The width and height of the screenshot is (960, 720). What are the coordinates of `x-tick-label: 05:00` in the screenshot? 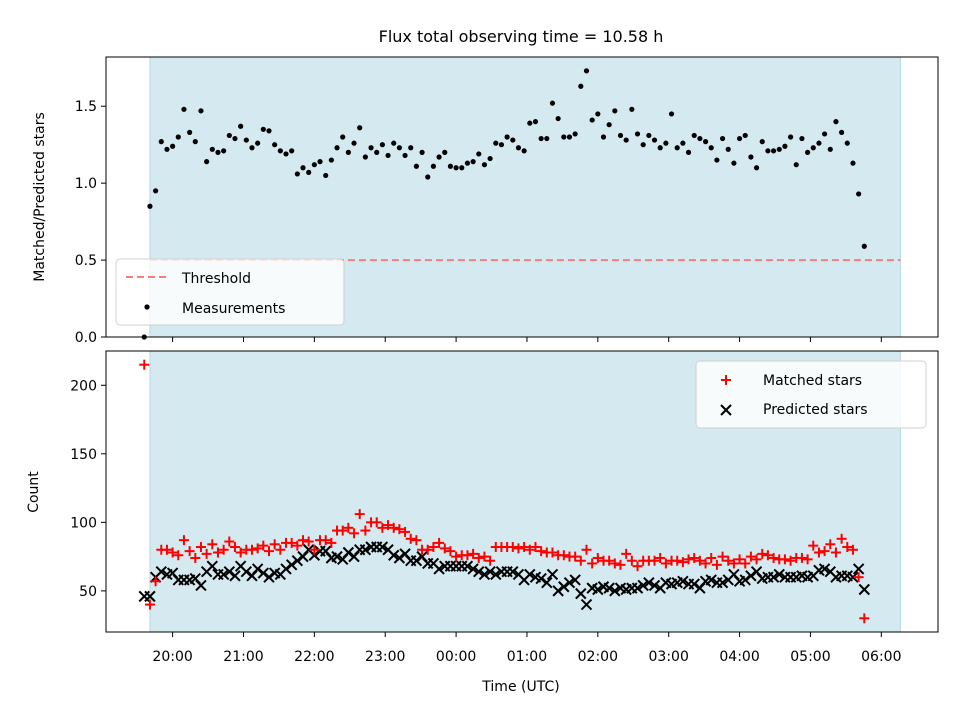 It's located at (810, 657).